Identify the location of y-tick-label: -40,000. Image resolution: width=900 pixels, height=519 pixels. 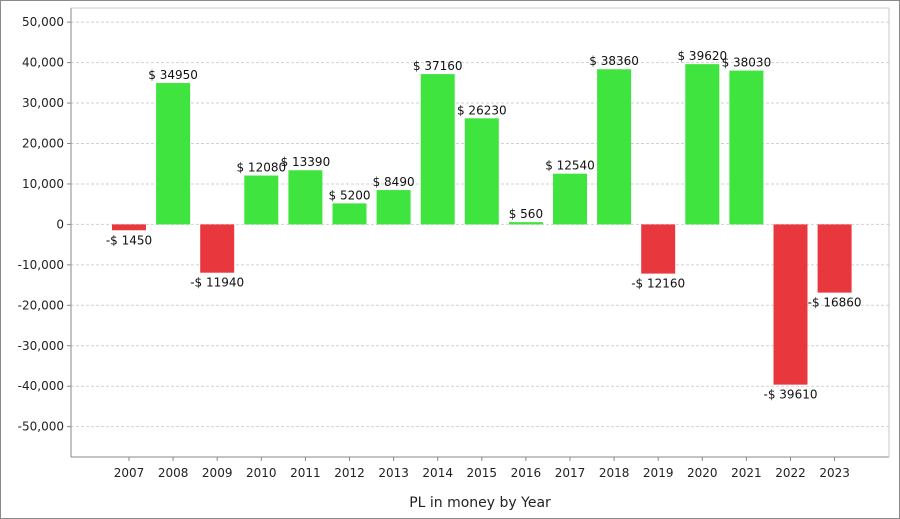
(41, 386).